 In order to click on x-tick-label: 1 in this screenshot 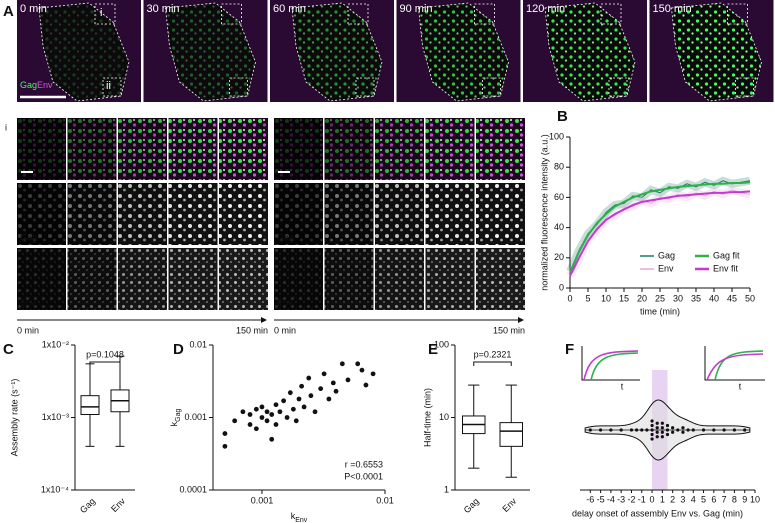, I will do `click(662, 499)`.